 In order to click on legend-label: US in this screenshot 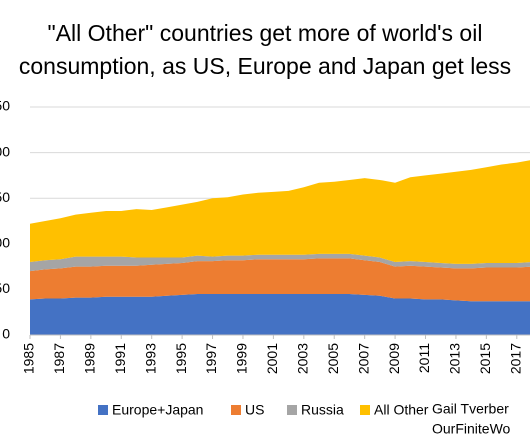, I will do `click(254, 410)`.